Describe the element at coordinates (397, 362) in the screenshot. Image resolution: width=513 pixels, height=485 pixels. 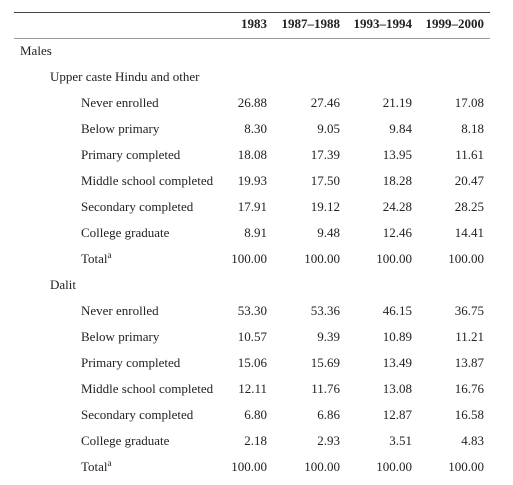
I see `cell-value: 13.49` at that location.